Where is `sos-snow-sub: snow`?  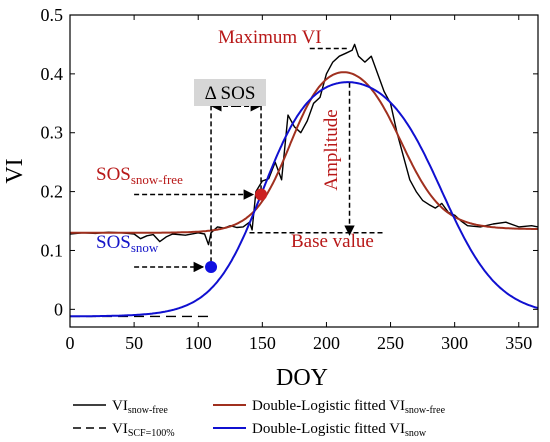
sos-snow-sub: snow is located at coordinates (145, 247).